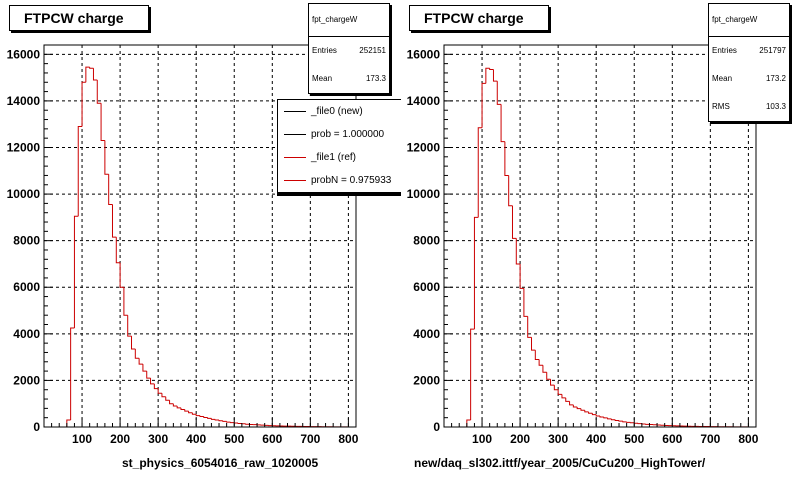  Describe the element at coordinates (424, 147) in the screenshot. I see `y-tick-label: 12000` at that location.